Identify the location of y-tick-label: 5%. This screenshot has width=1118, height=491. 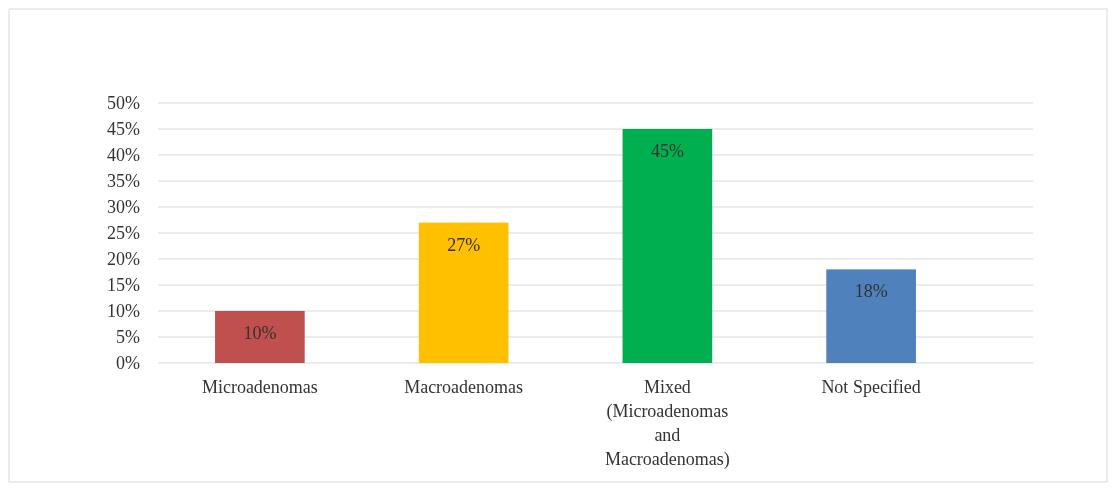
(128, 337).